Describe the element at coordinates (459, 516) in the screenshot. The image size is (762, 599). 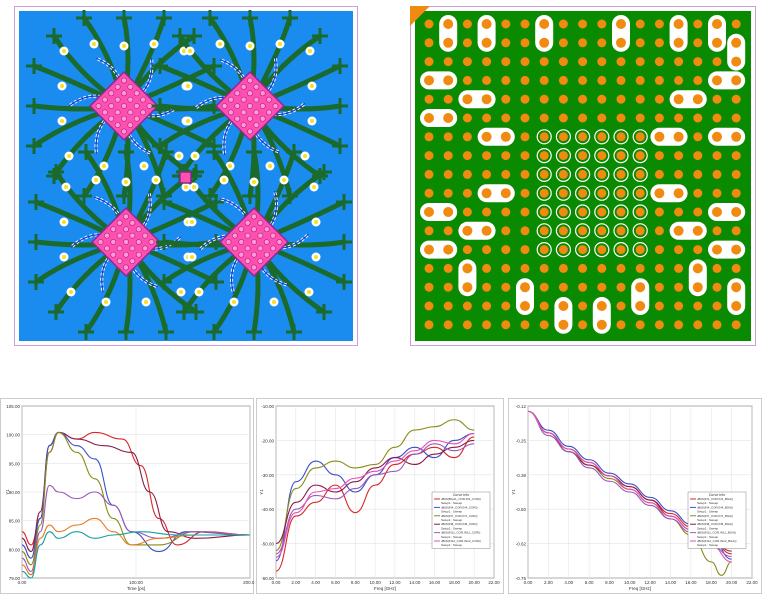
I see `legend-entry: dB(S(IN7_COR,IN7_COR))` at that location.